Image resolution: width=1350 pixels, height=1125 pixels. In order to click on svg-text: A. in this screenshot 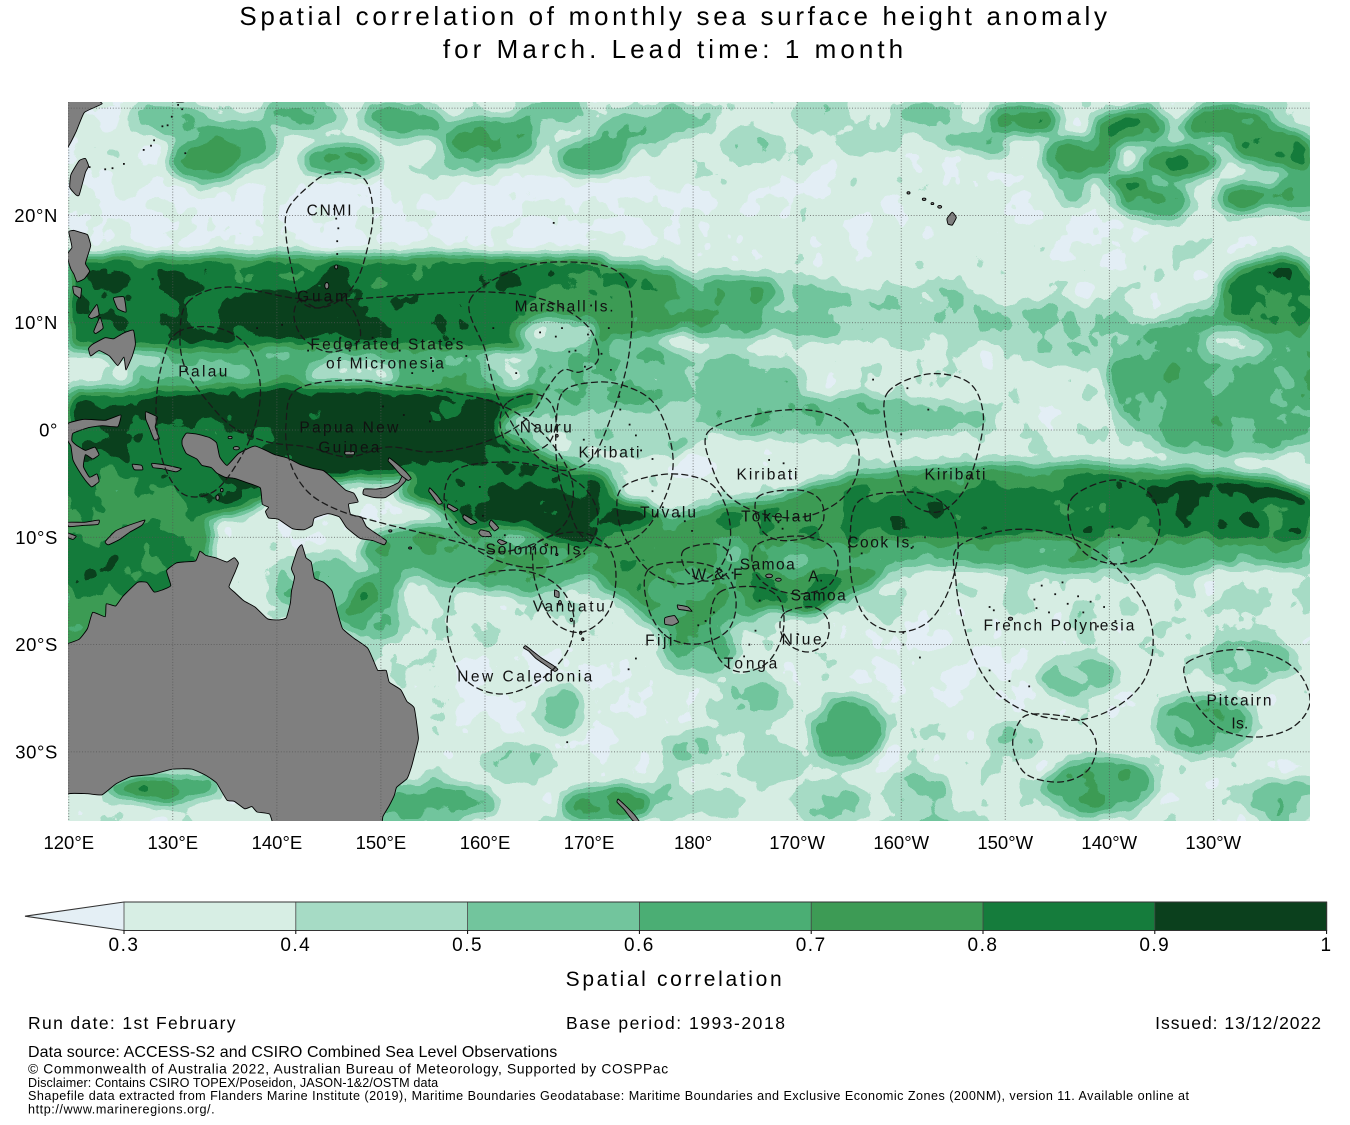, I will do `click(815, 577)`.